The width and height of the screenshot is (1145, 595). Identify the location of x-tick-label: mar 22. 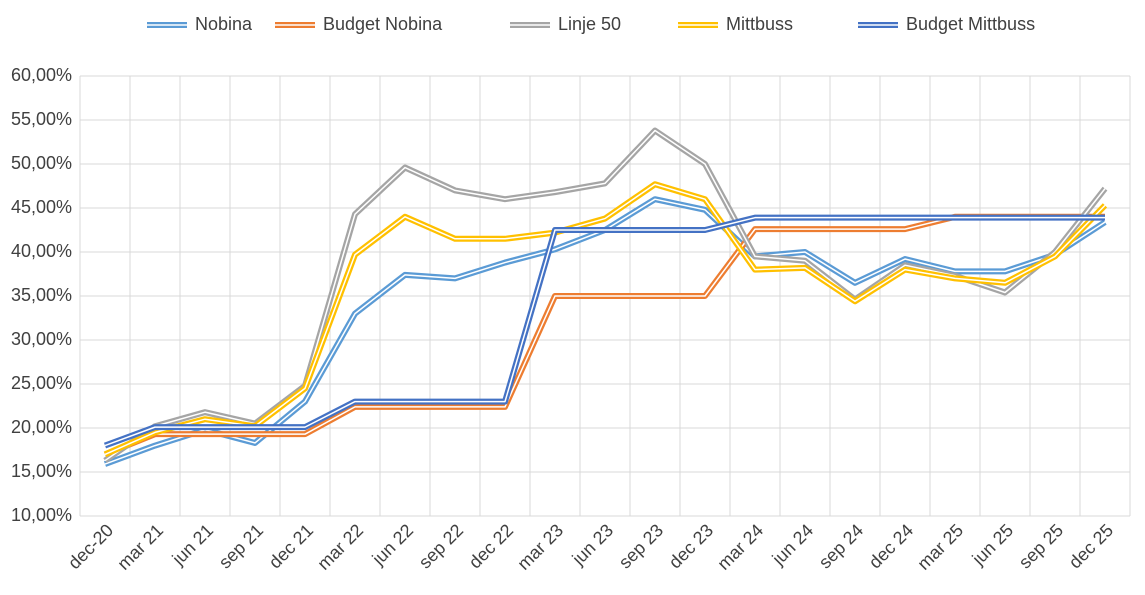
(340, 547).